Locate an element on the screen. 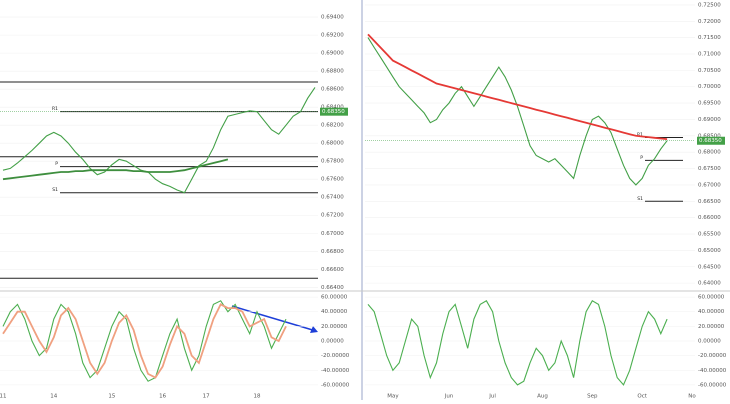 The height and width of the screenshot is (404, 730). y-tick-label: 0.71000 is located at coordinates (709, 55).